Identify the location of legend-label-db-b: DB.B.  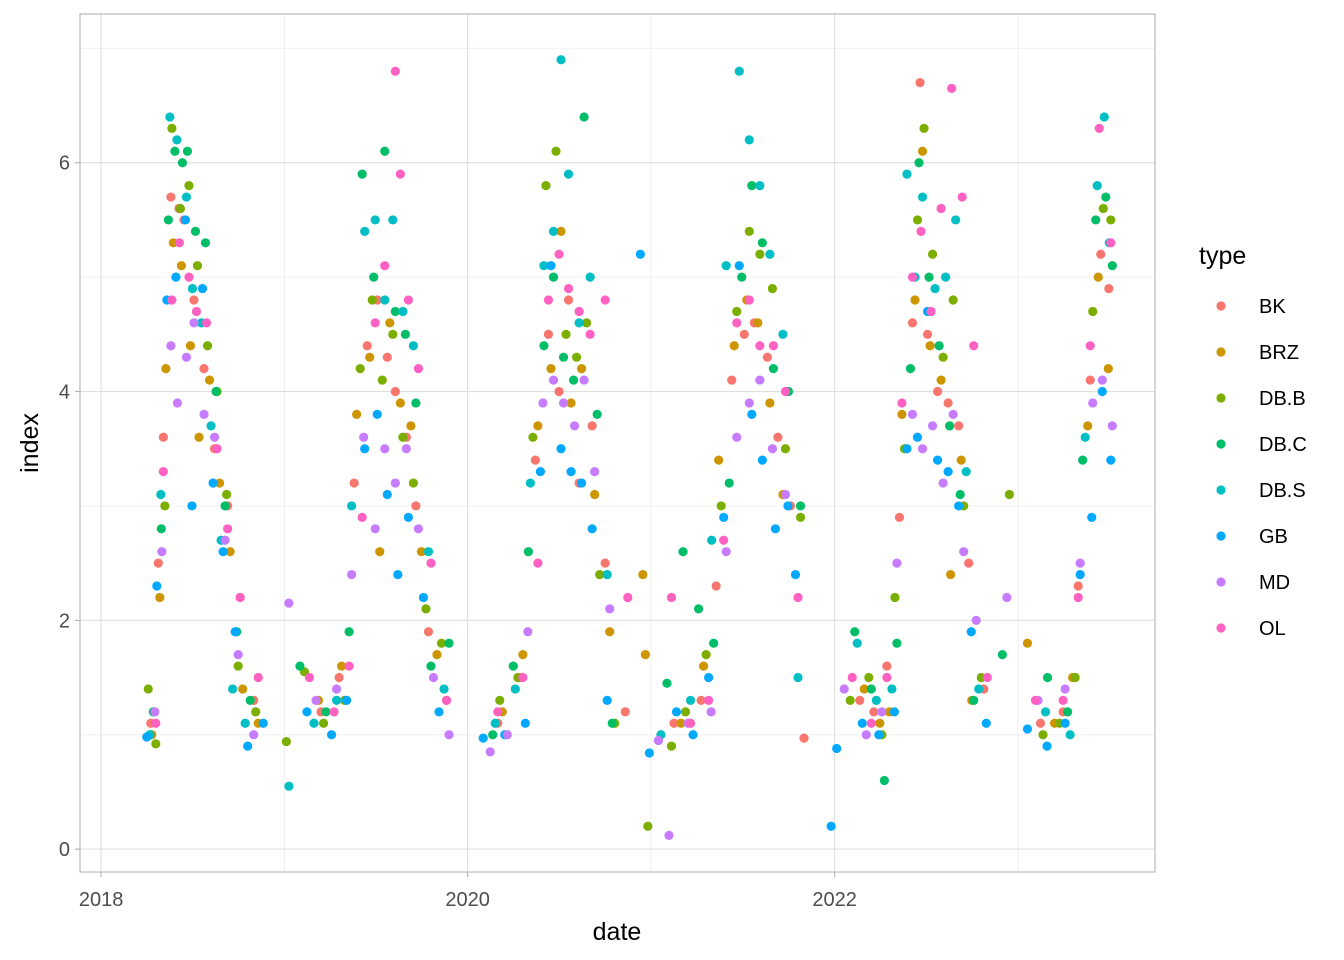
(1282, 399).